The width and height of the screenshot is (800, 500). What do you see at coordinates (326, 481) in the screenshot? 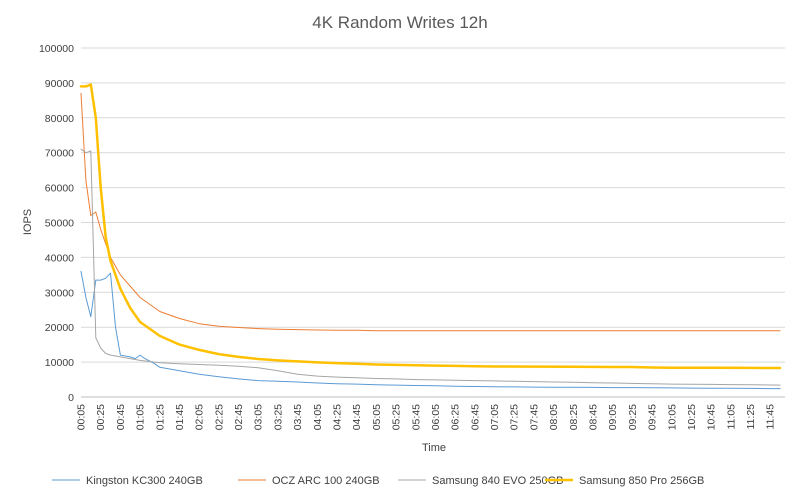
I see `legend-label: OCZ ARC 100 240GB` at bounding box center [326, 481].